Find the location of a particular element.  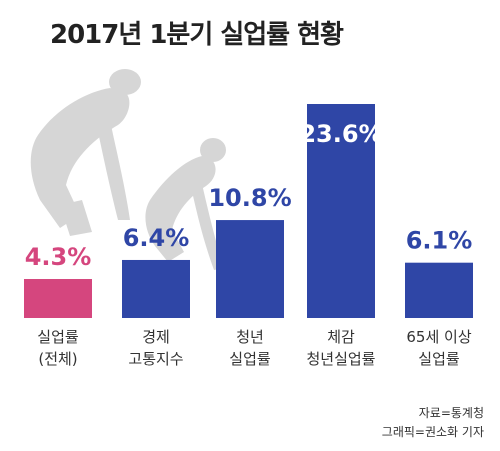

category-label-2-line-1: 실업률 is located at coordinates (250, 359).